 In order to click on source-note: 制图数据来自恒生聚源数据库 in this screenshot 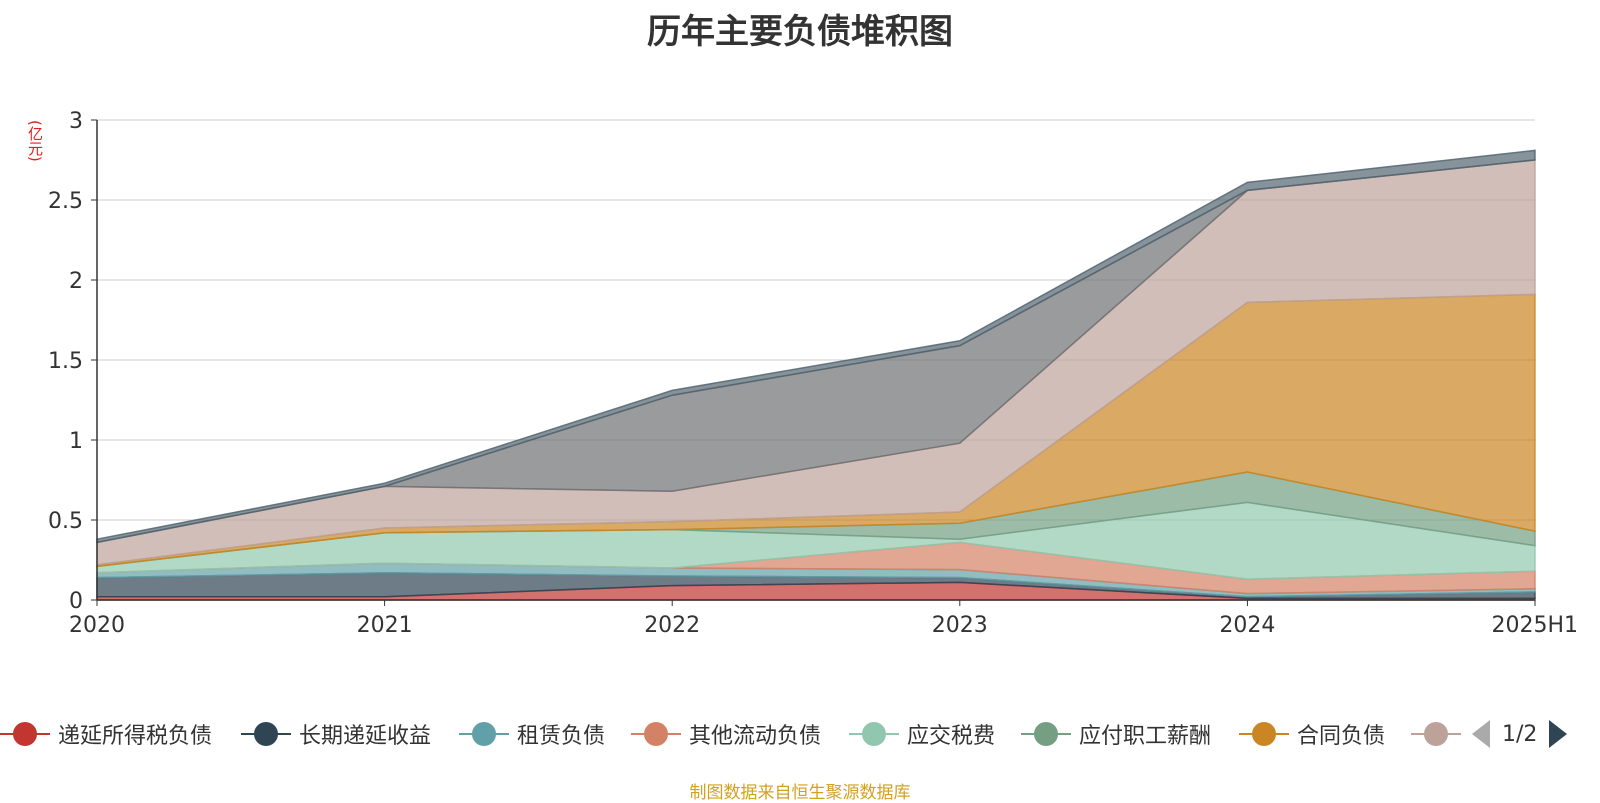, I will do `click(800, 793)`.